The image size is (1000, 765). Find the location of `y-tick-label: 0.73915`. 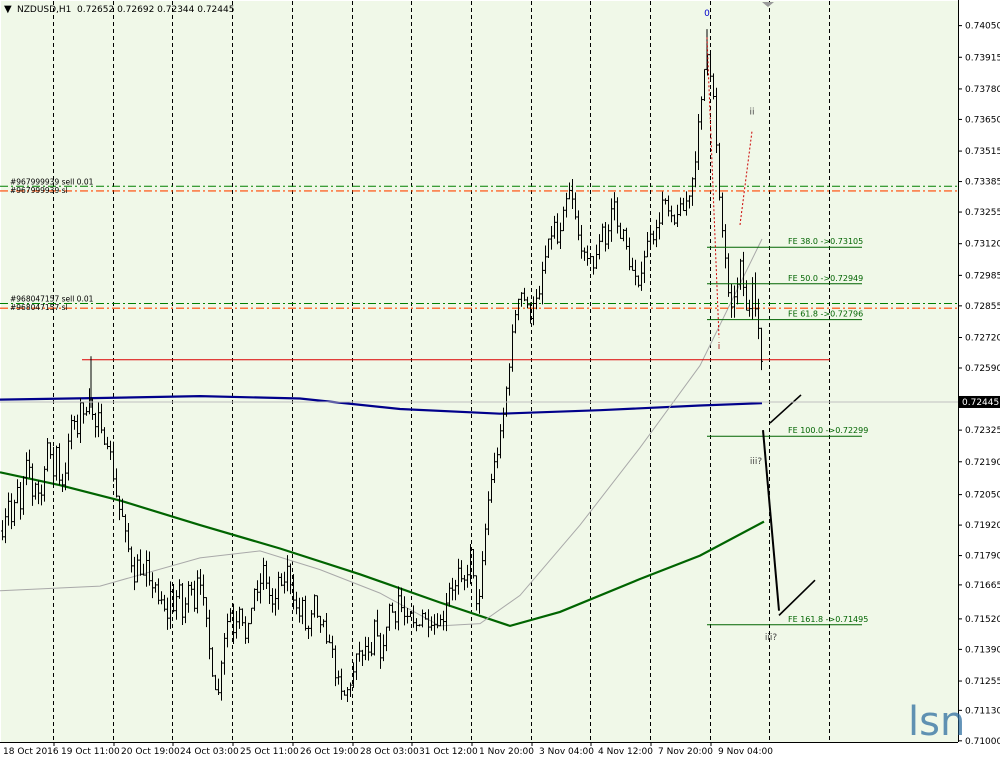

y-tick-label: 0.73915 is located at coordinates (982, 58).